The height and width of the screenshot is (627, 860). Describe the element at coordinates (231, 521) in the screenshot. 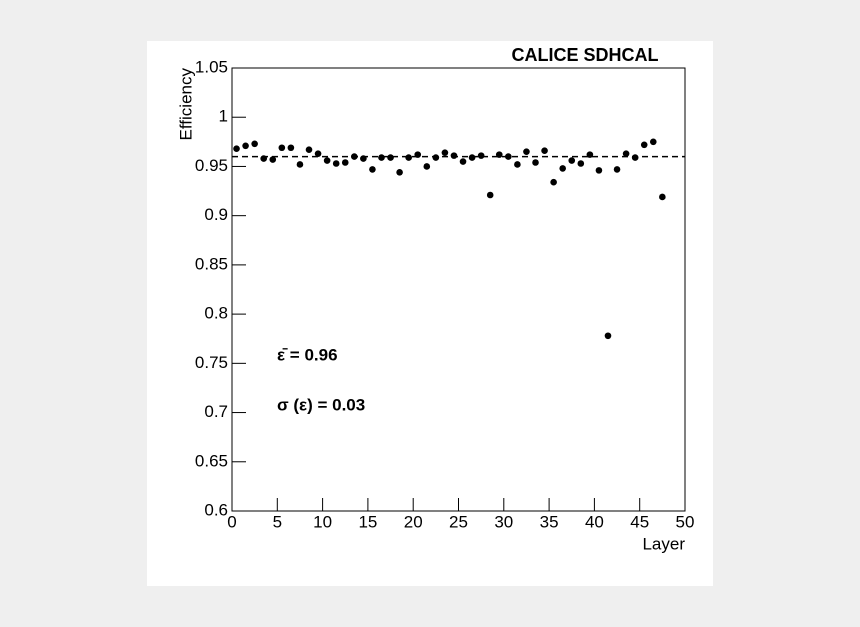

I see `x-tick-label: 0` at that location.